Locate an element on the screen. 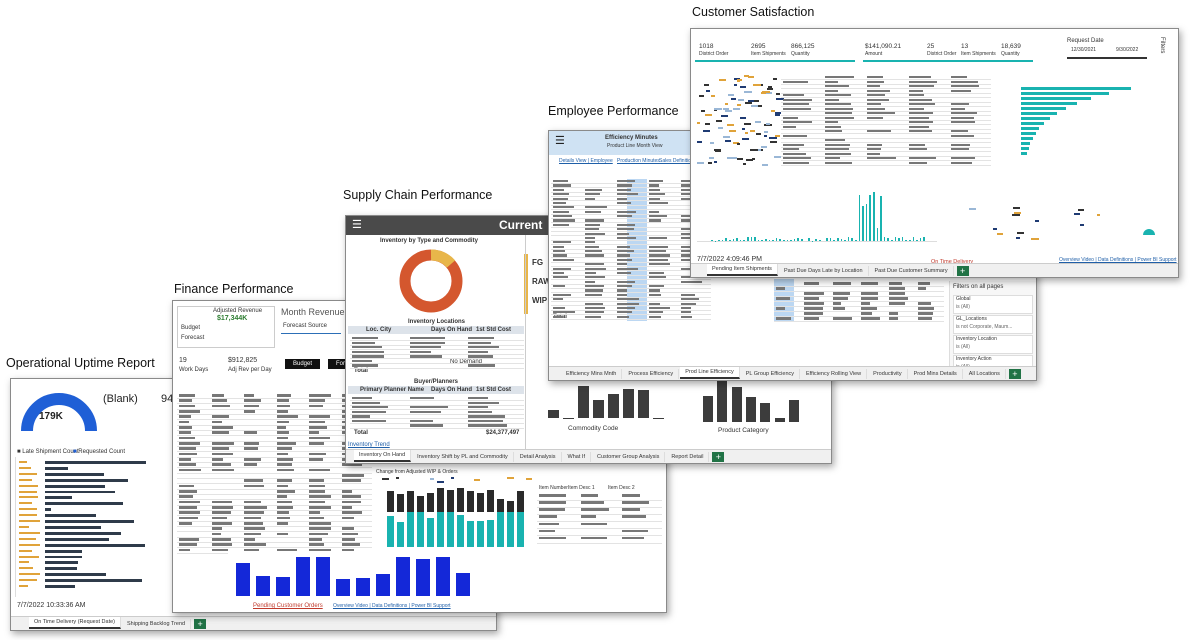 The image size is (1194, 640). tab: Prod Line Efficiency is located at coordinates (710, 373).